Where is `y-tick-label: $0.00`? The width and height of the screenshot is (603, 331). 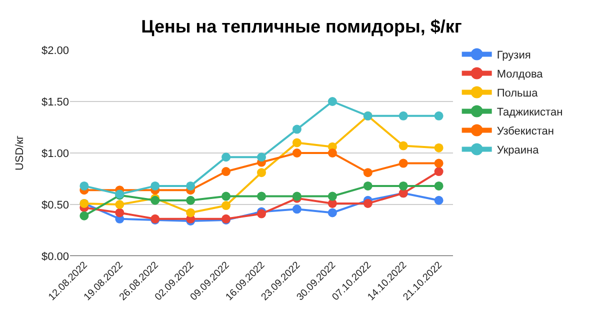 y-tick-label: $0.00 is located at coordinates (55, 256).